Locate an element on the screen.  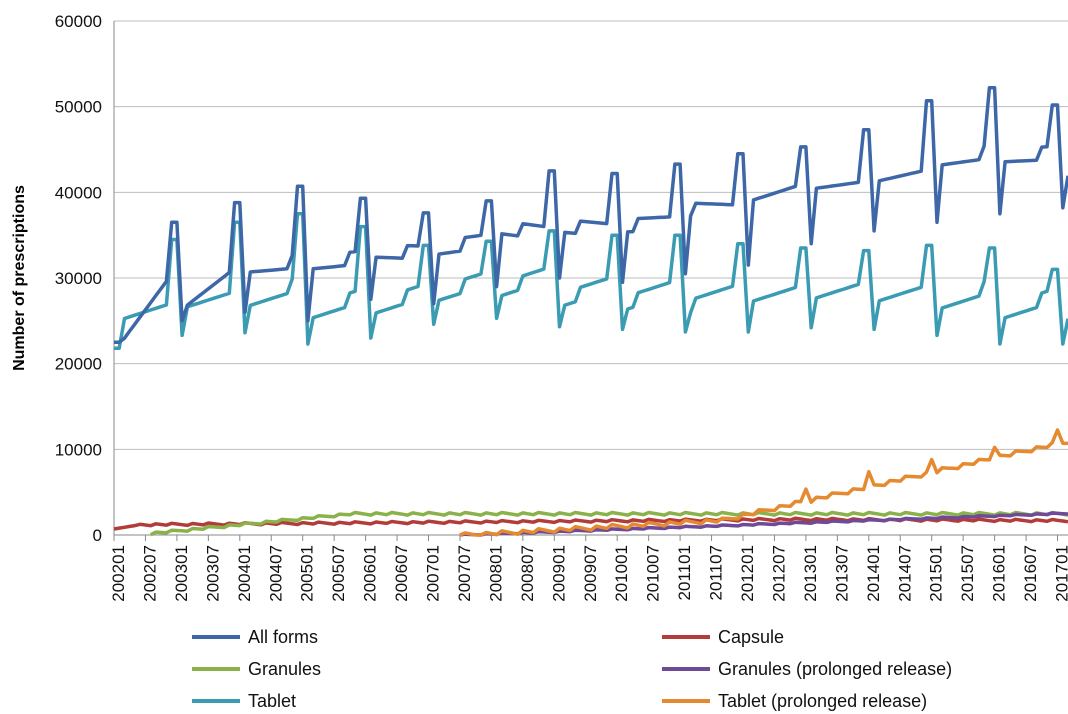
x-tick-label: 201701 is located at coordinates (1060, 573).